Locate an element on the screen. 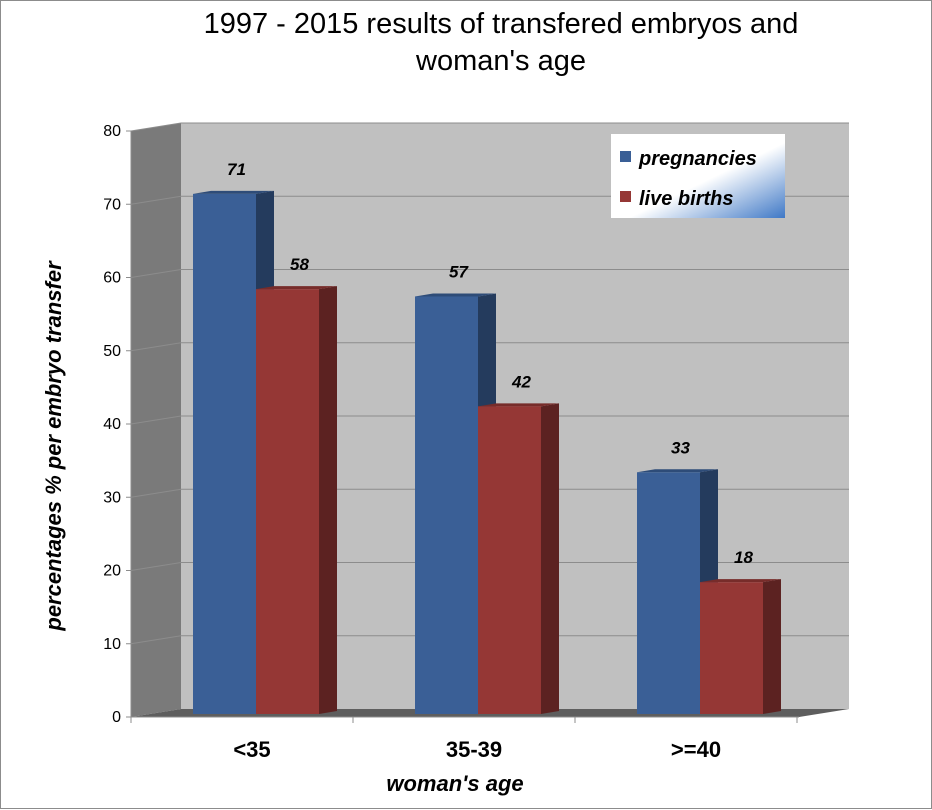 The image size is (932, 810). legend-swatch-pregnancies is located at coordinates (625, 156).